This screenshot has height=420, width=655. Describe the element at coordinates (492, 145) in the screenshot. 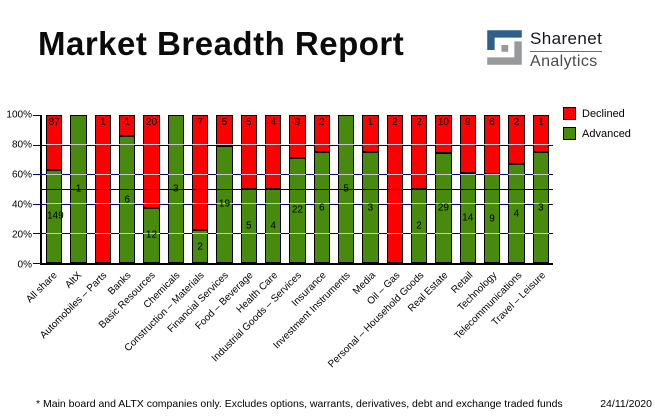

I see `declined-segment: 6` at that location.